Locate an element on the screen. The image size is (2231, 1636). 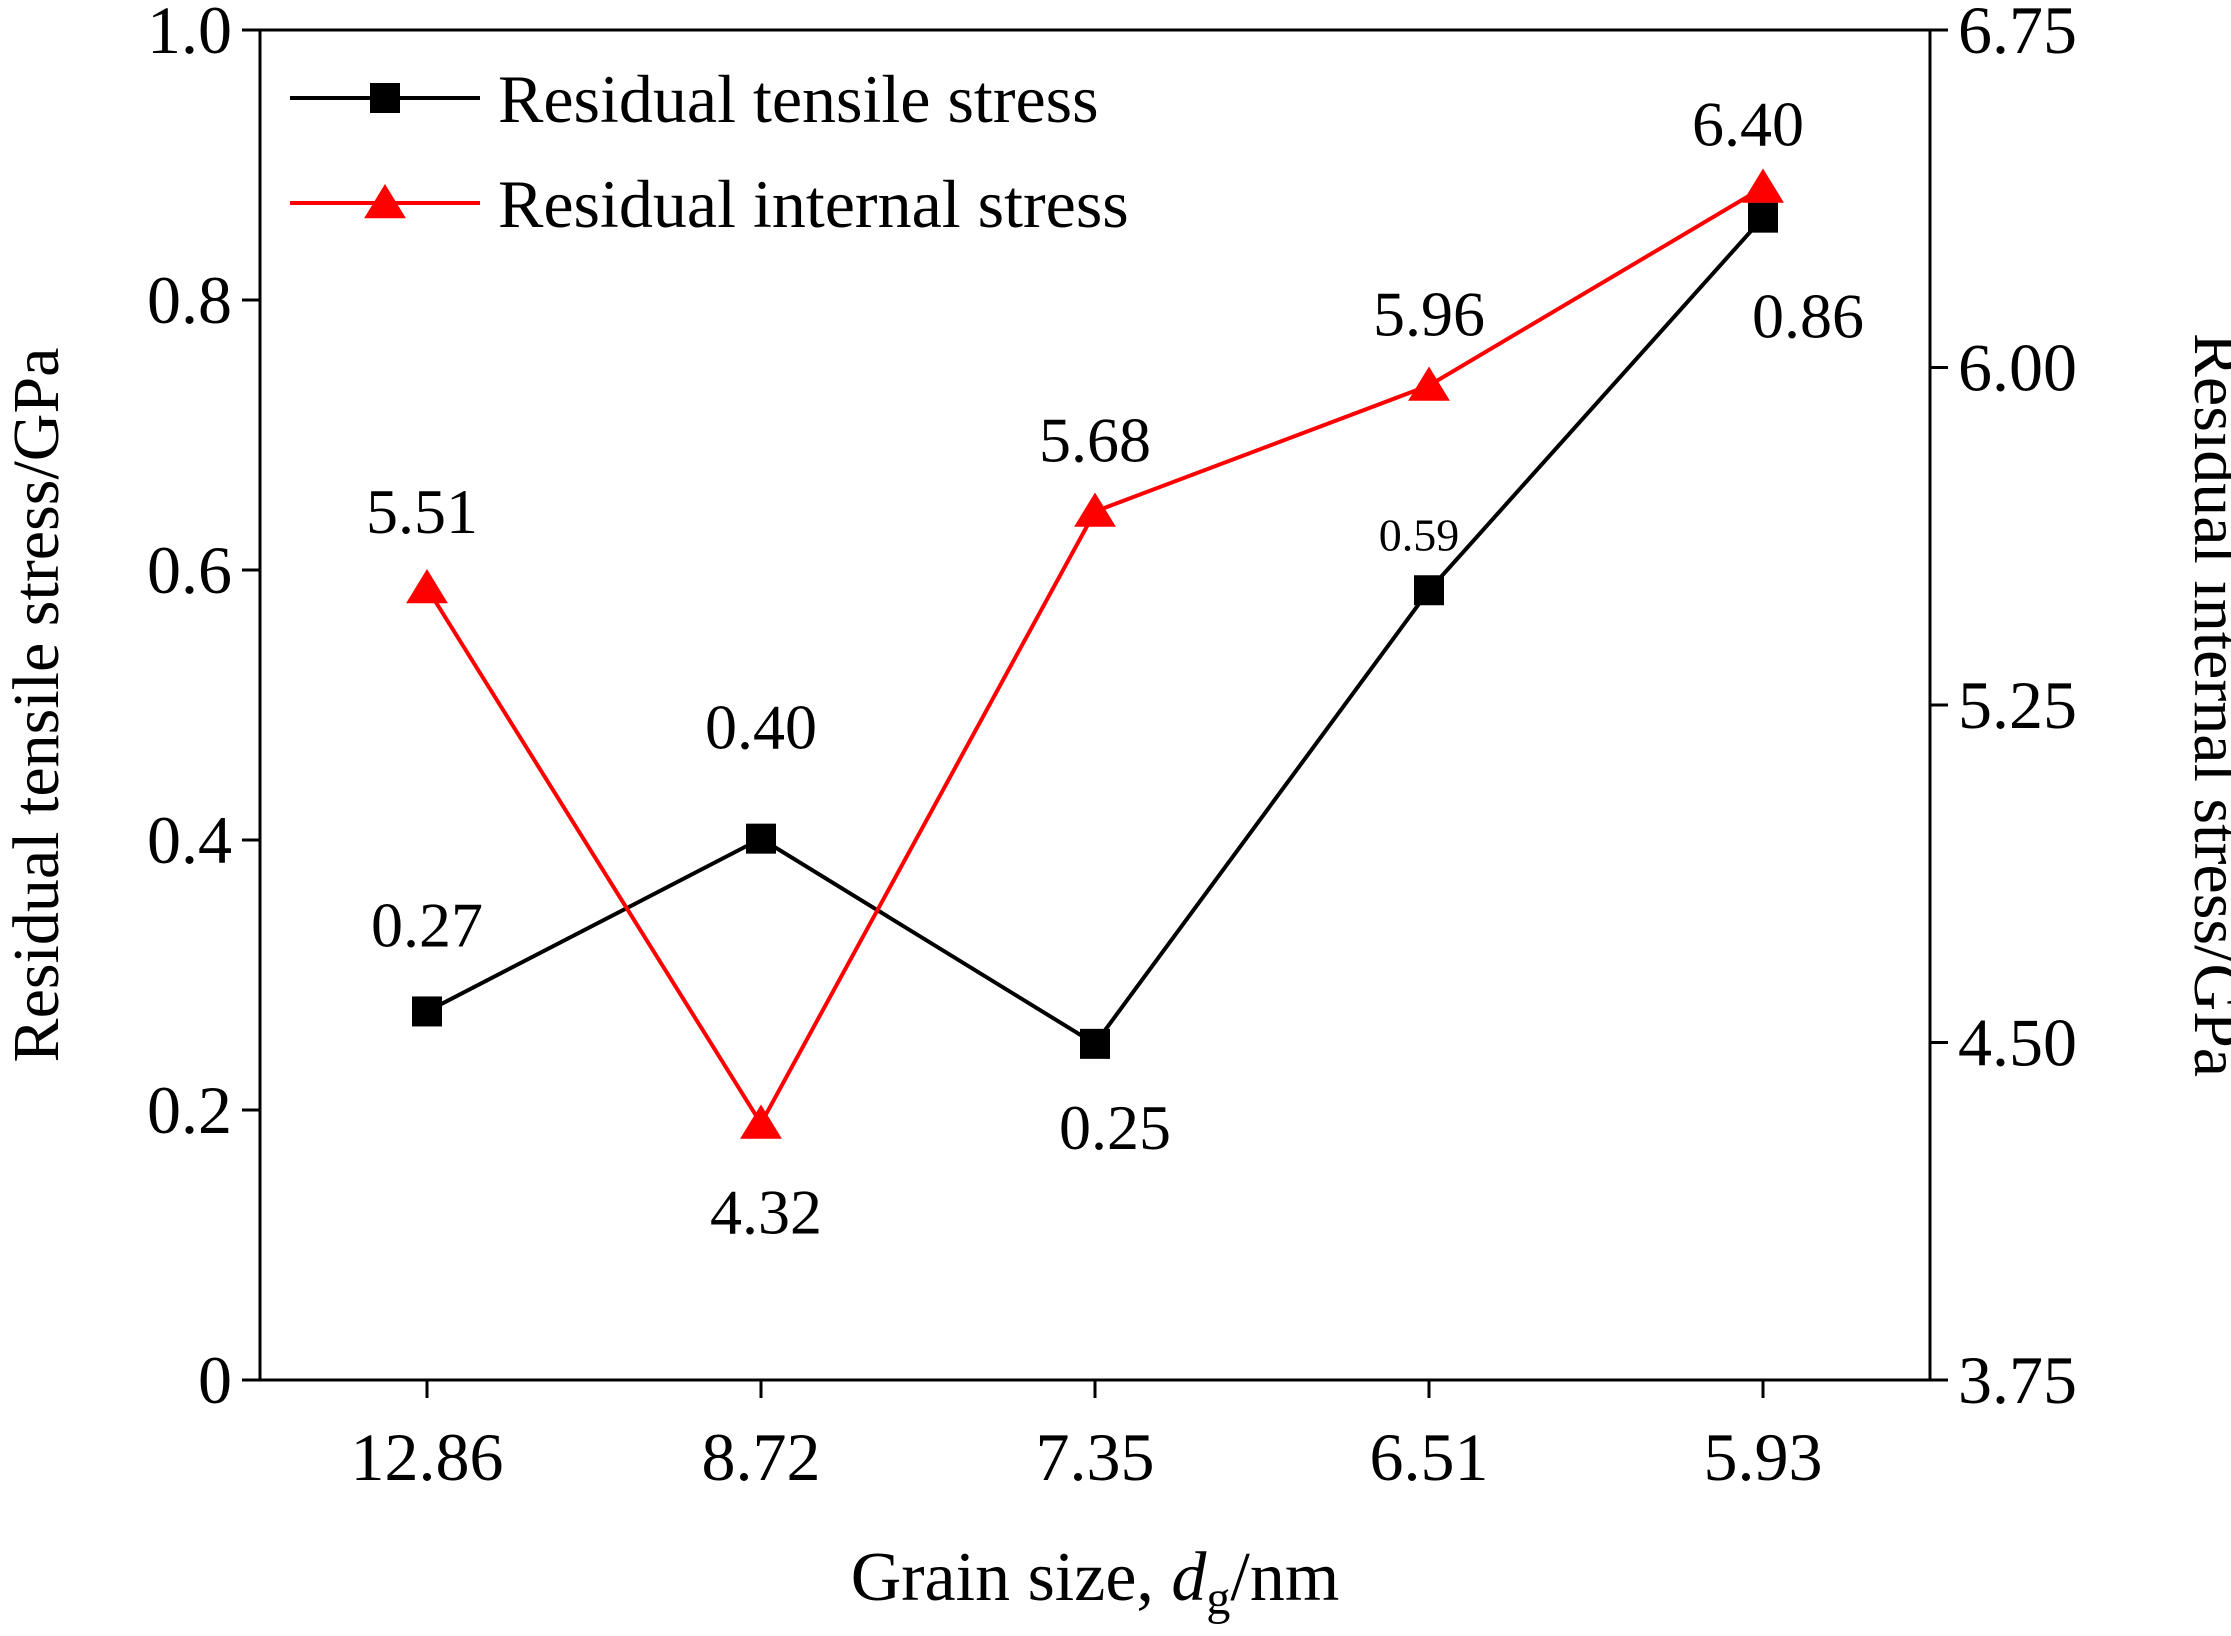
data-label: 5.51 is located at coordinates (422, 511).